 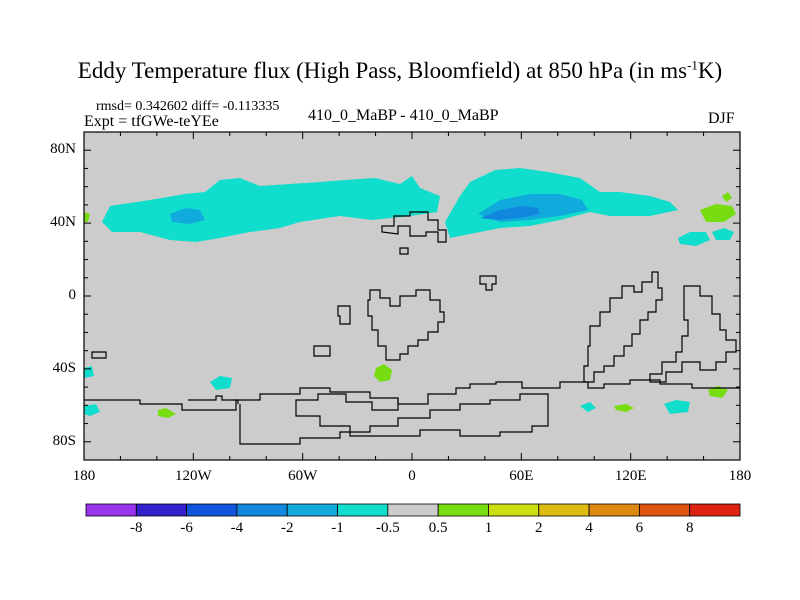 What do you see at coordinates (64, 440) in the screenshot?
I see `y-tick-label: 80S` at bounding box center [64, 440].